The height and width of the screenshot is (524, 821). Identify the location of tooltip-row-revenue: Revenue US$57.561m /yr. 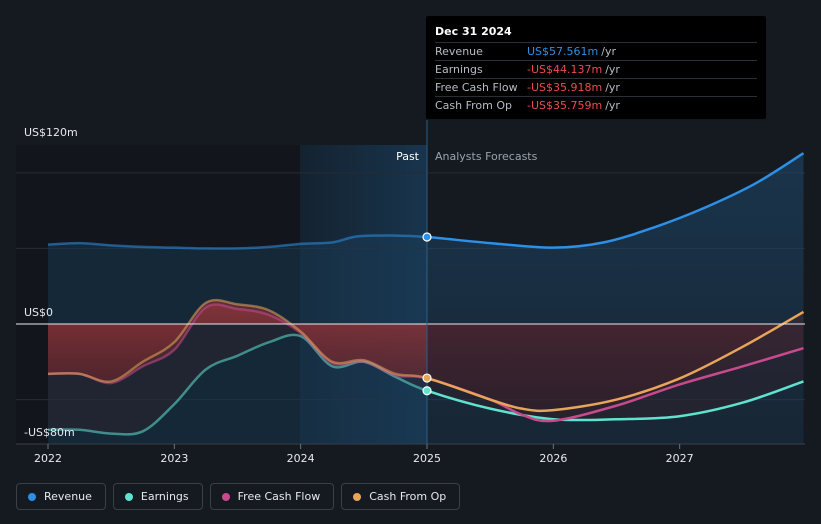
(596, 51).